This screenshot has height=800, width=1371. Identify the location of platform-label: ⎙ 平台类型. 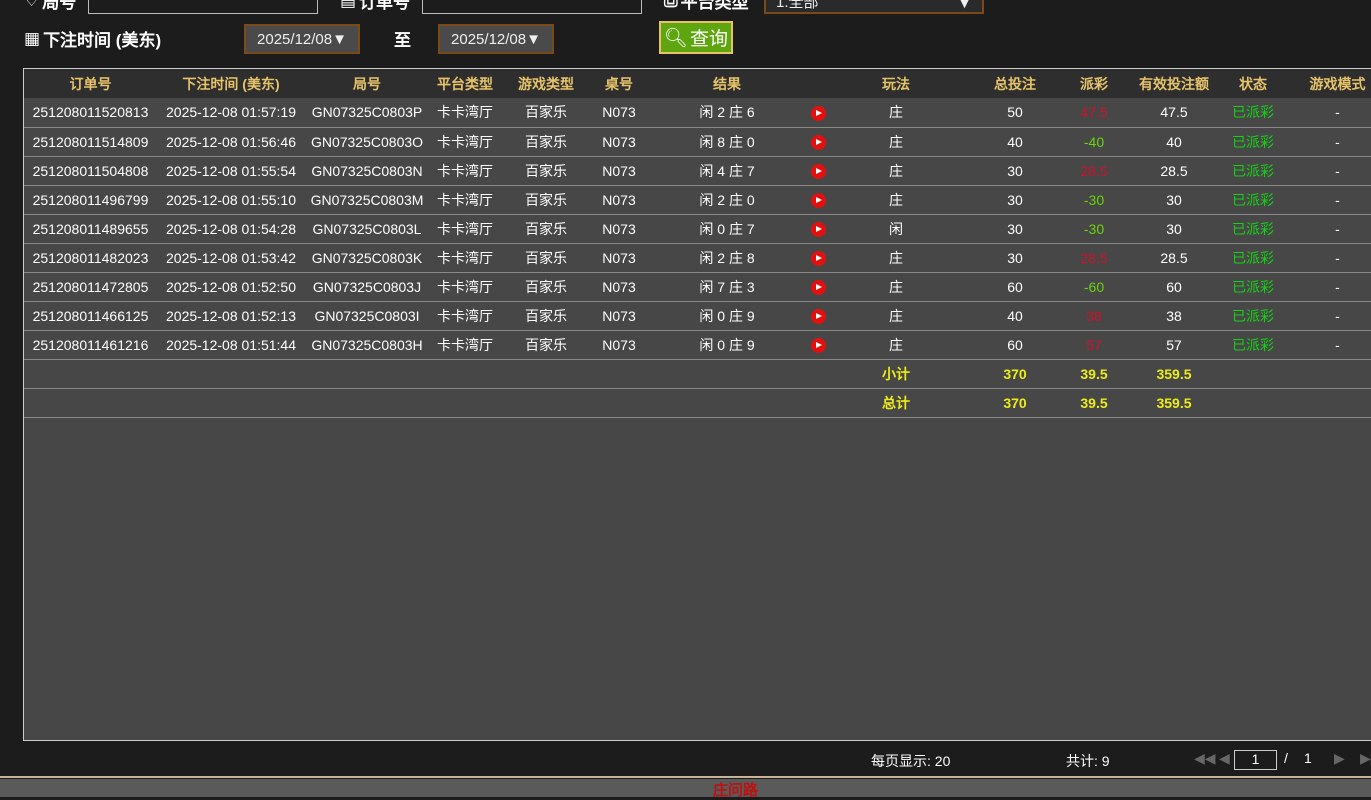
(706, 6).